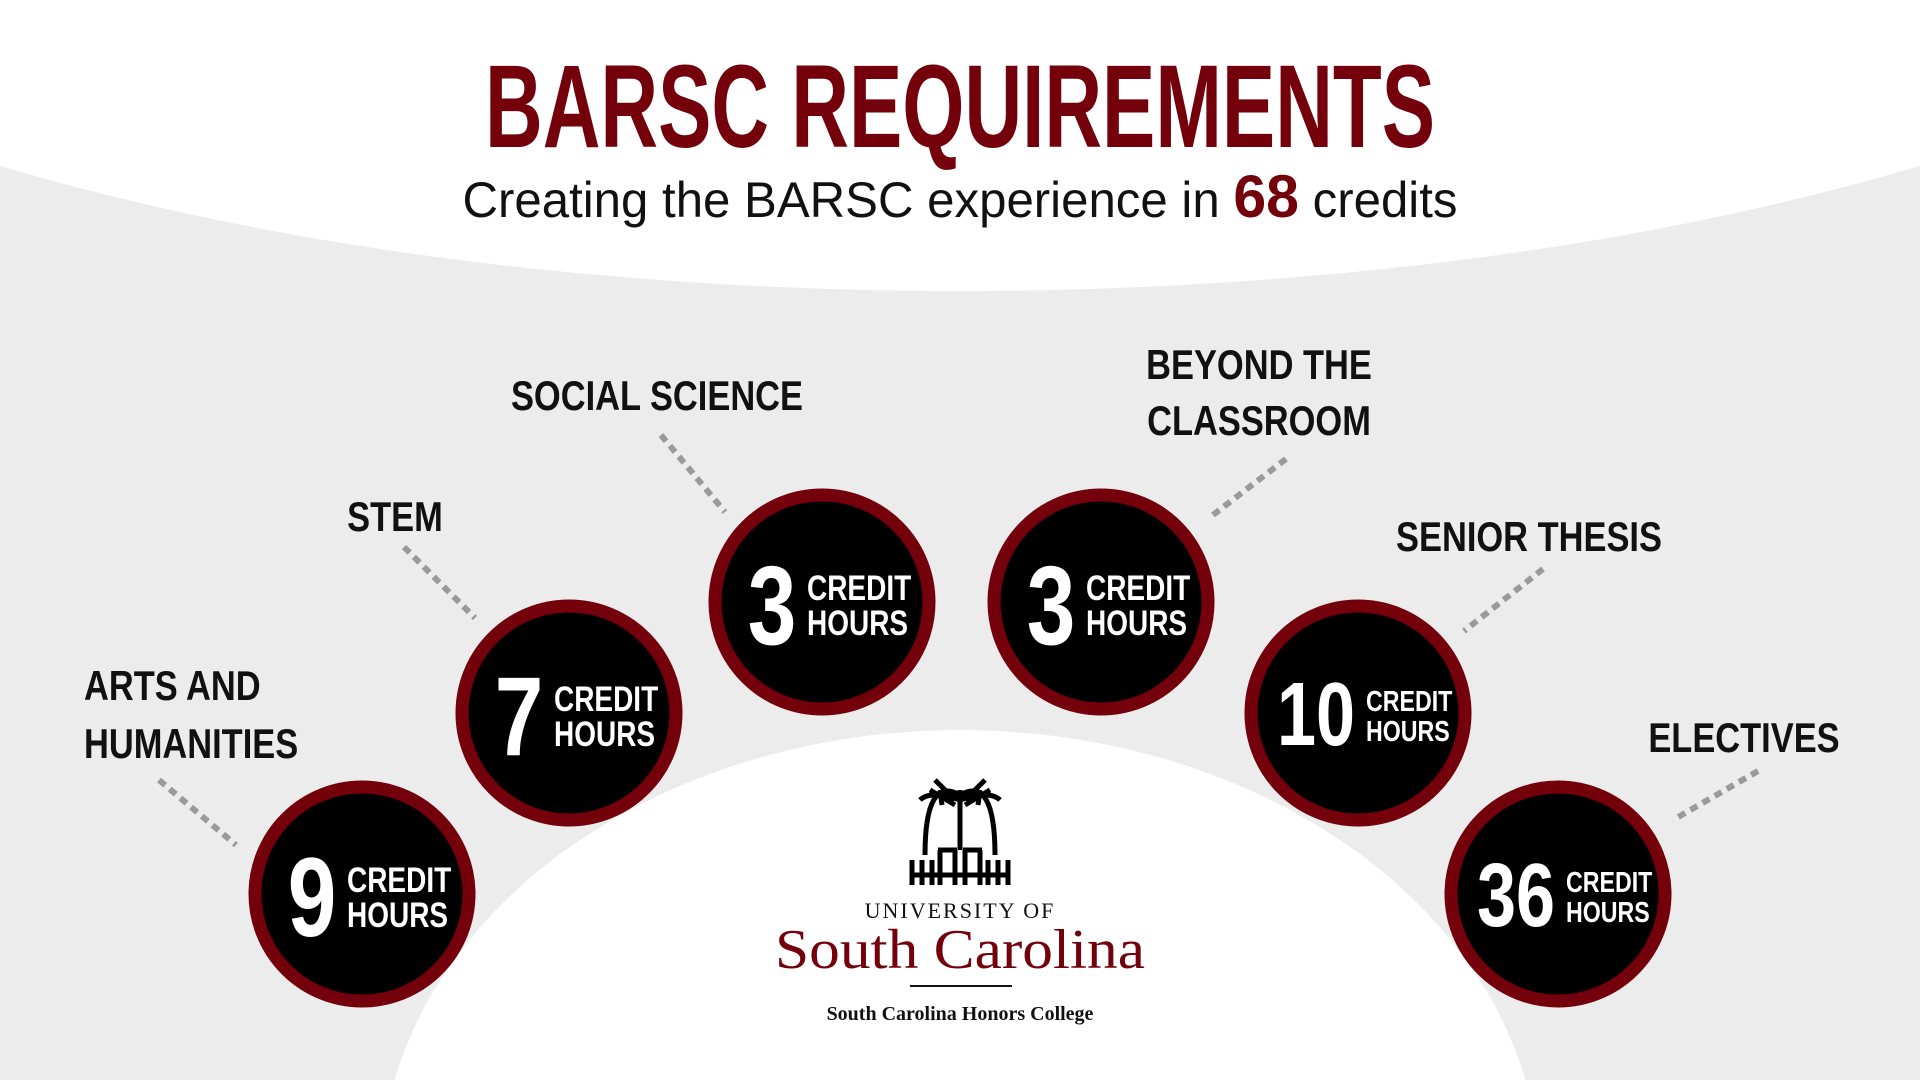  I want to click on logo-south-carolina: South Carolina, so click(960, 950).